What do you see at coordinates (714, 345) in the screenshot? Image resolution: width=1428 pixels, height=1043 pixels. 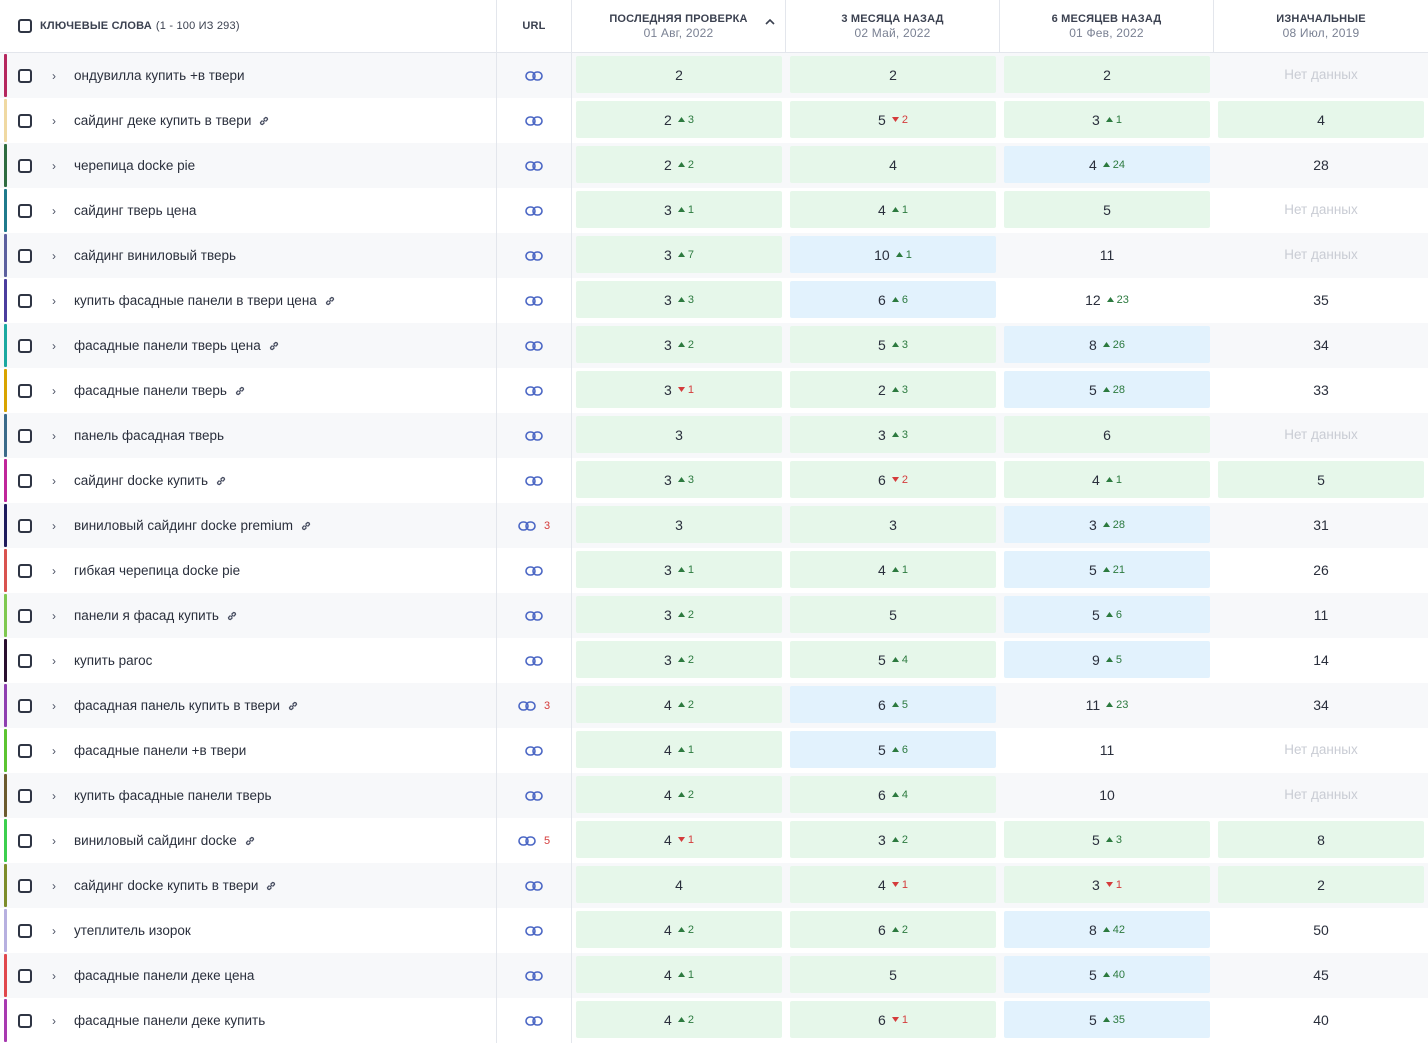 I see `table-row: › фасадные панели тверь цена 3 2 5 3 8 26 34` at bounding box center [714, 345].